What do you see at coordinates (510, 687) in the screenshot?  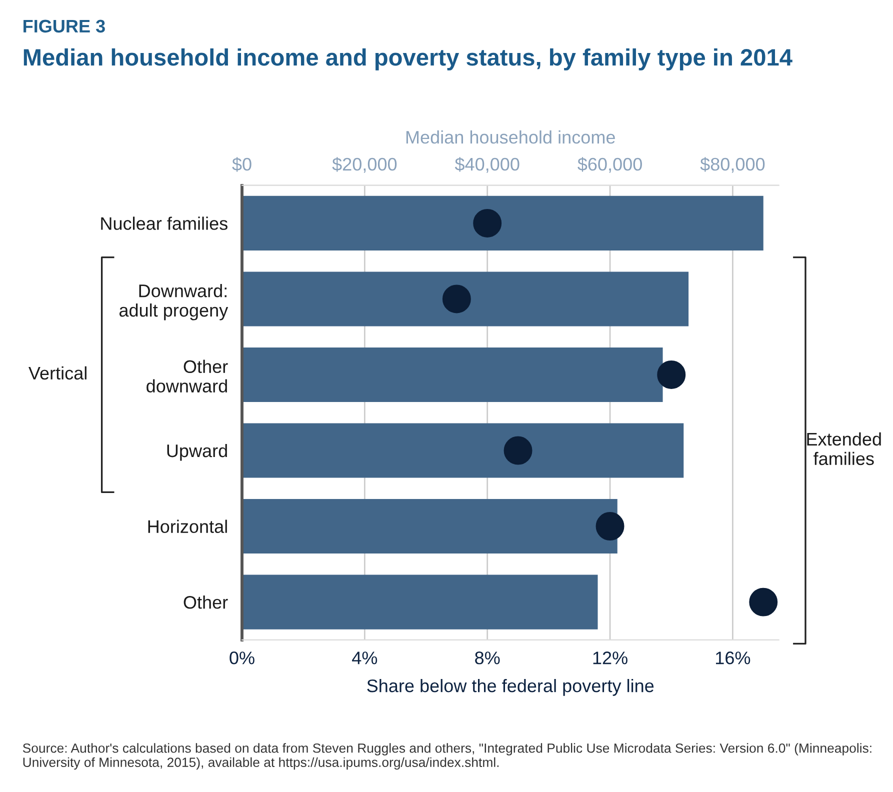 I see `x-axis-title: Share below the federal poverty line` at bounding box center [510, 687].